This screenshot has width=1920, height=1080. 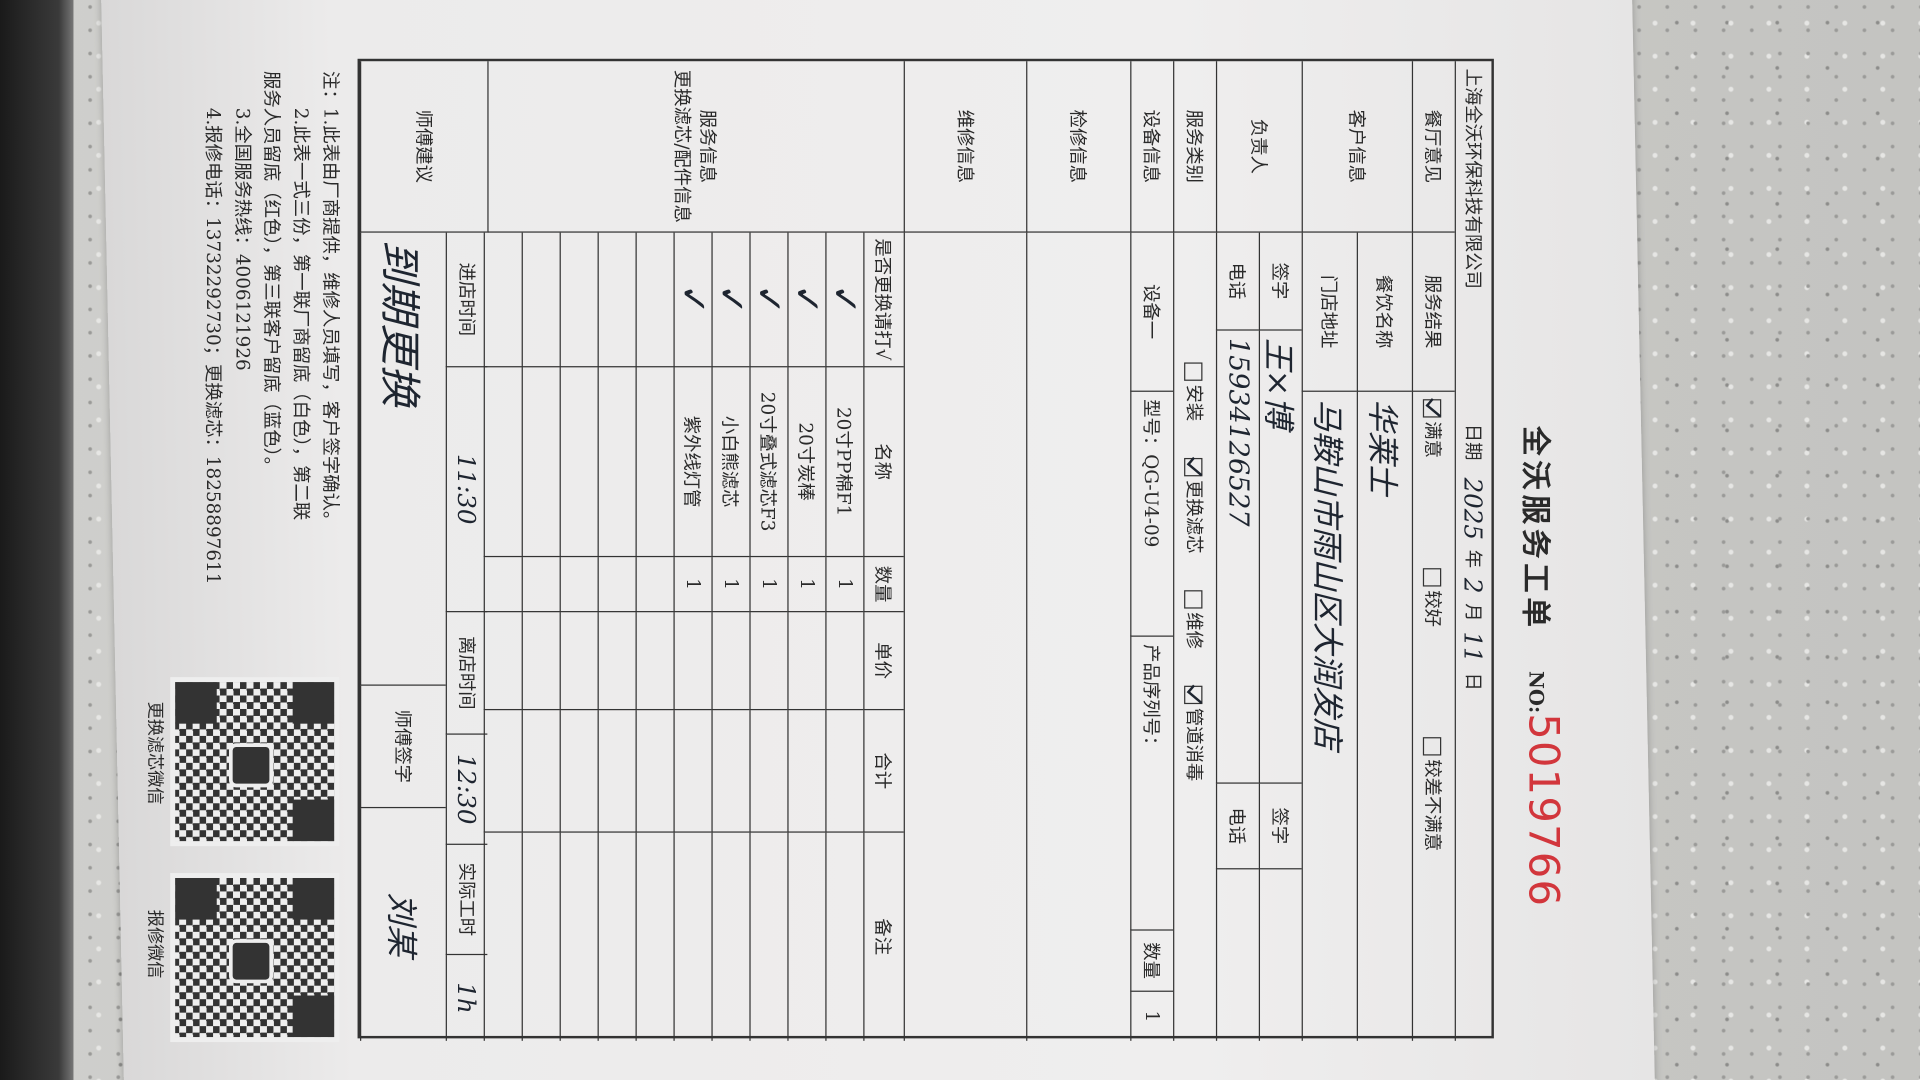 I want to click on address-label: 门店地址, so click(x=1329, y=312).